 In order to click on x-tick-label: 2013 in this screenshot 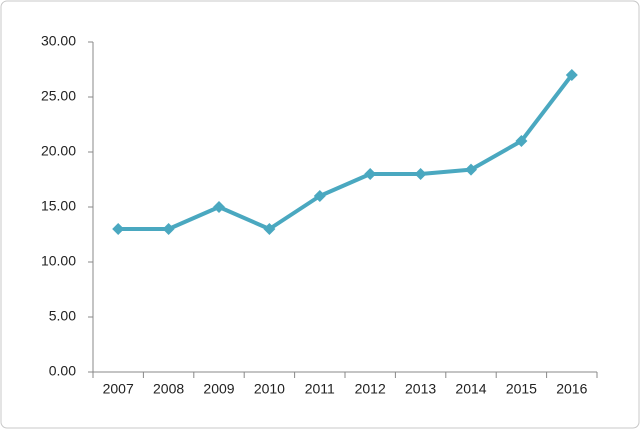, I will do `click(420, 389)`.